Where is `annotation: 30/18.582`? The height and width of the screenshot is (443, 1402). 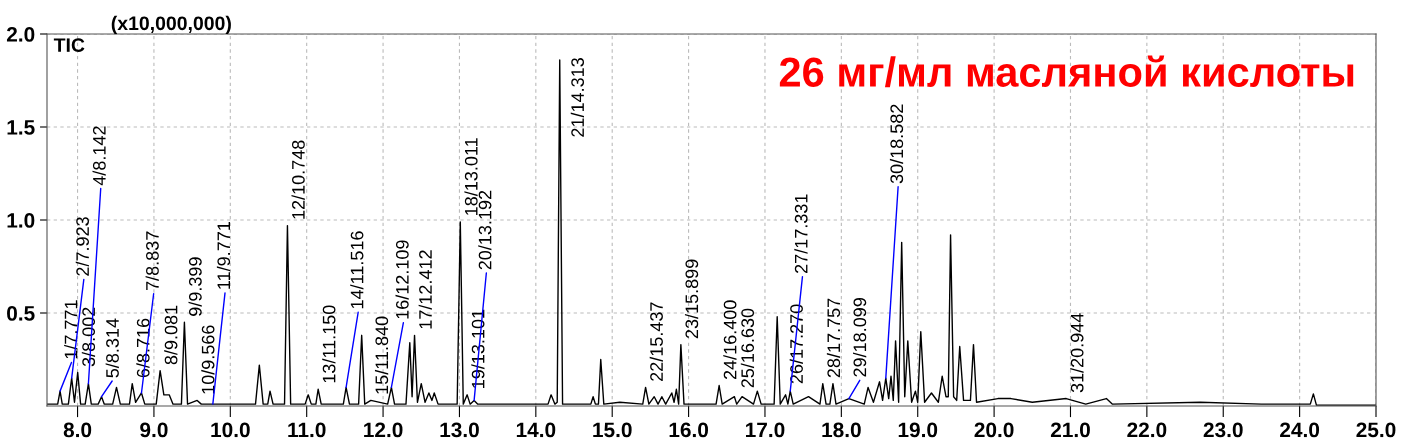
annotation: 30/18.582 is located at coordinates (896, 144).